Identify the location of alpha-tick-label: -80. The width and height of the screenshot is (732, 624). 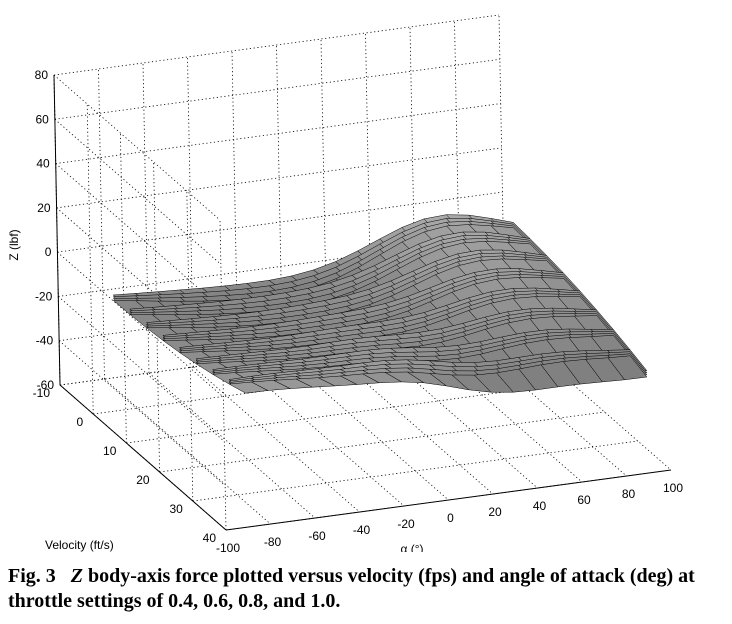
(273, 542).